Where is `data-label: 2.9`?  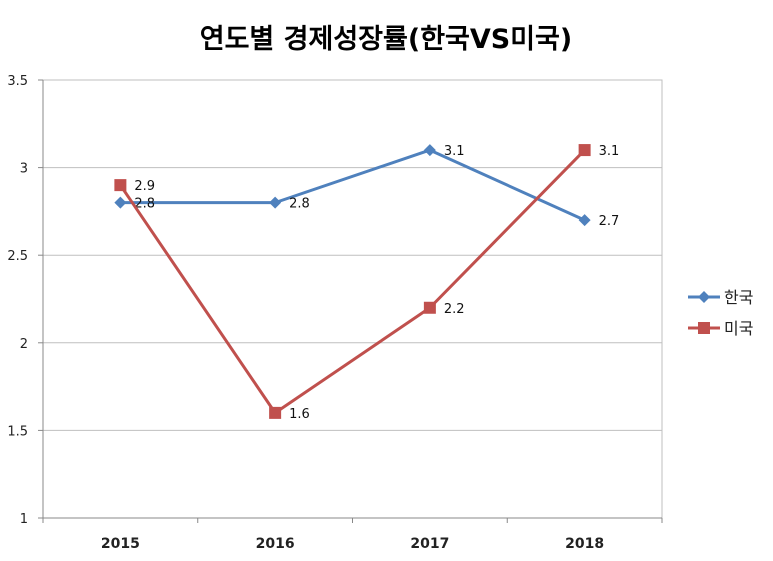
data-label: 2.9 is located at coordinates (144, 186).